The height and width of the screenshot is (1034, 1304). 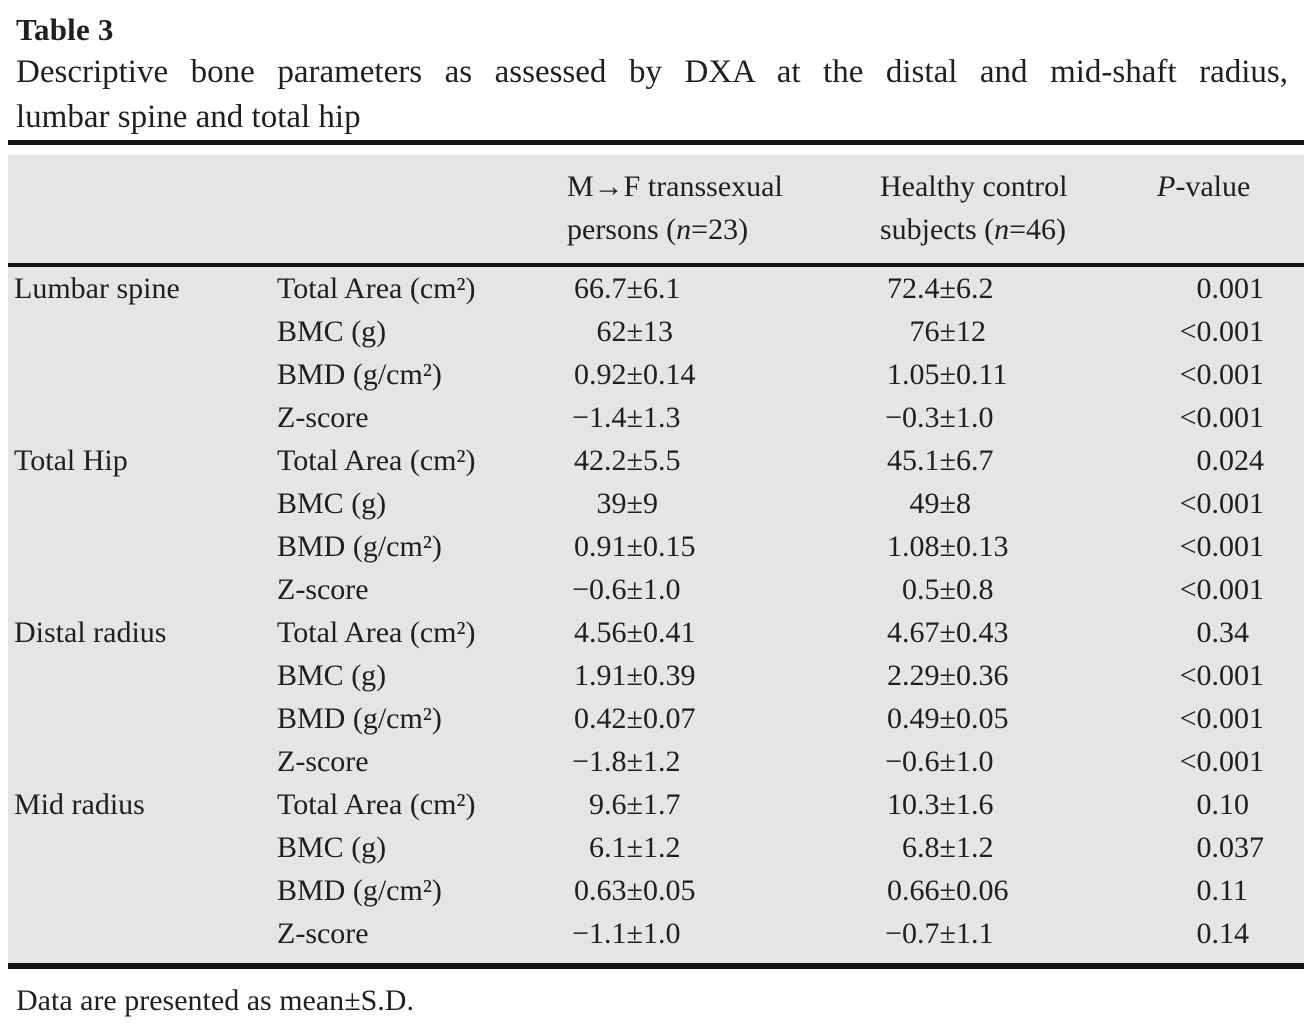 What do you see at coordinates (982, 718) in the screenshot?
I see `hc-value-cell-right: 0.05` at bounding box center [982, 718].